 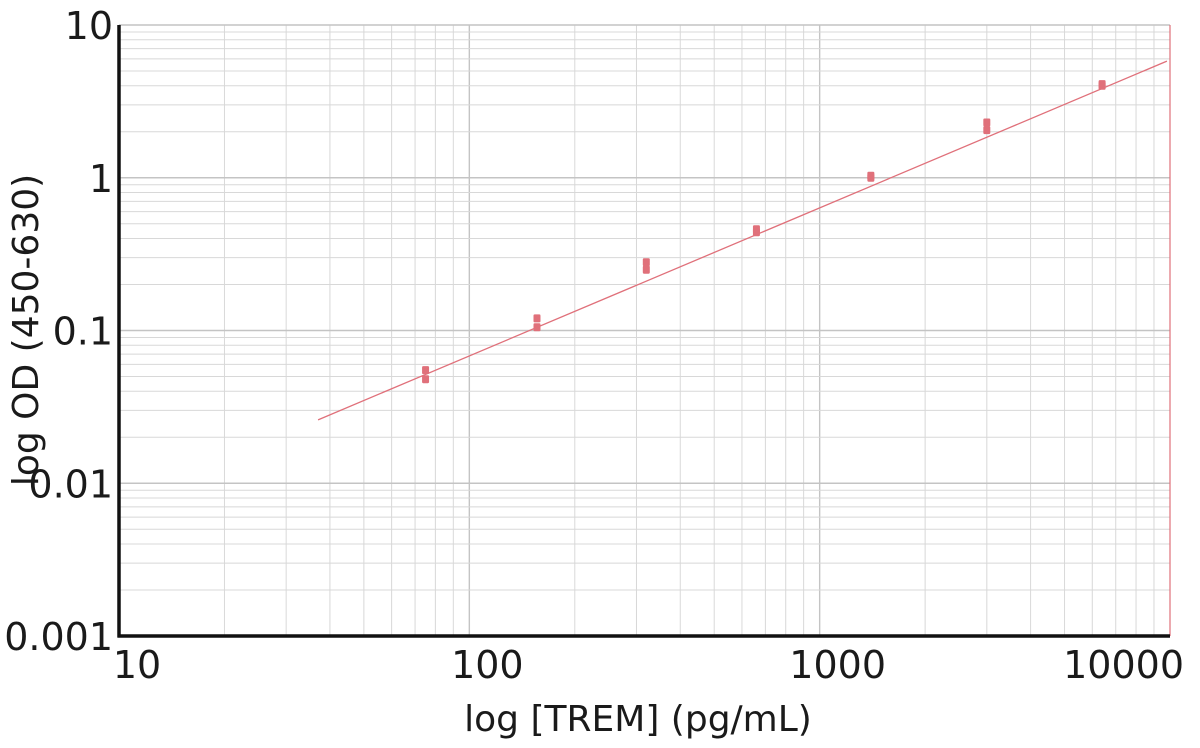 What do you see at coordinates (26, 330) in the screenshot?
I see `y-axis-title: log OD (450-630)` at bounding box center [26, 330].